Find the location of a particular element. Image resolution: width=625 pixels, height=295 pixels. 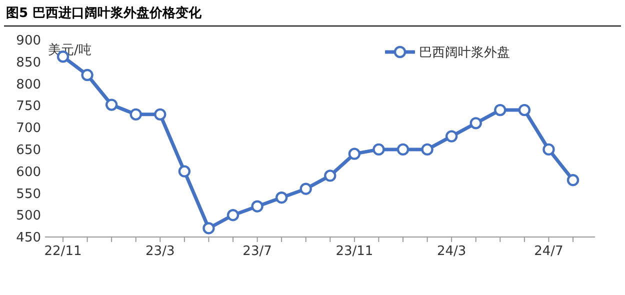

y-tick-label: 850 is located at coordinates (28, 62).